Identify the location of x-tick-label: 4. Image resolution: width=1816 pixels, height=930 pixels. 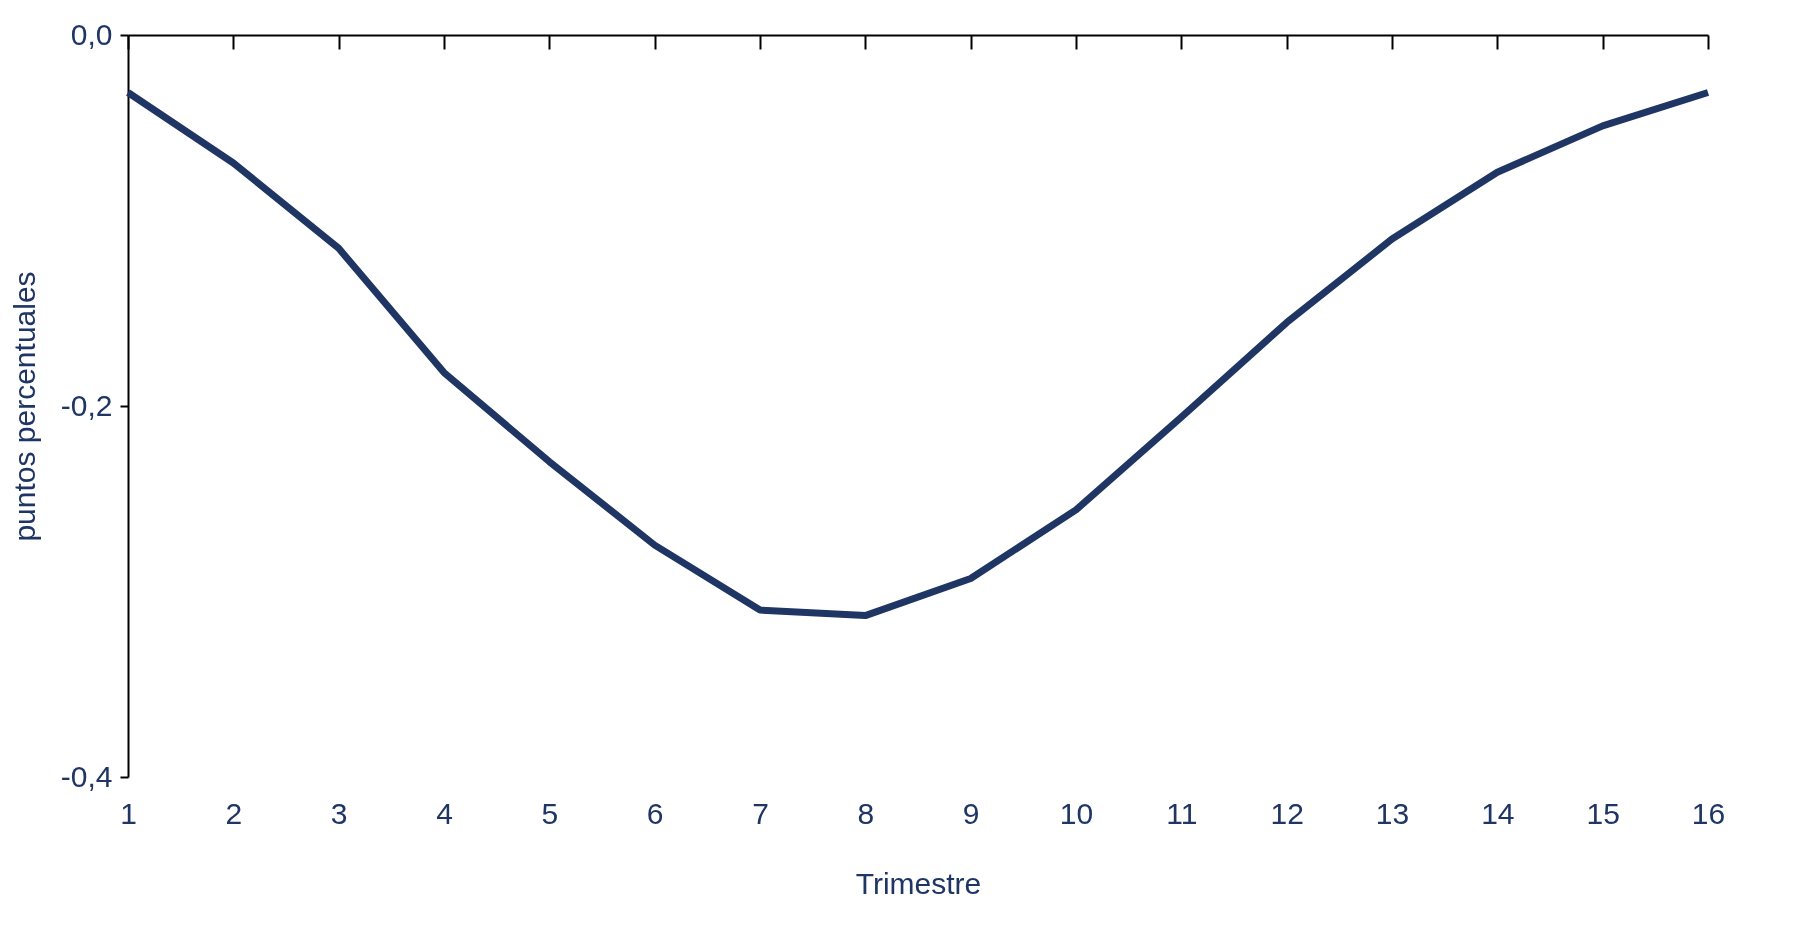
(444, 813).